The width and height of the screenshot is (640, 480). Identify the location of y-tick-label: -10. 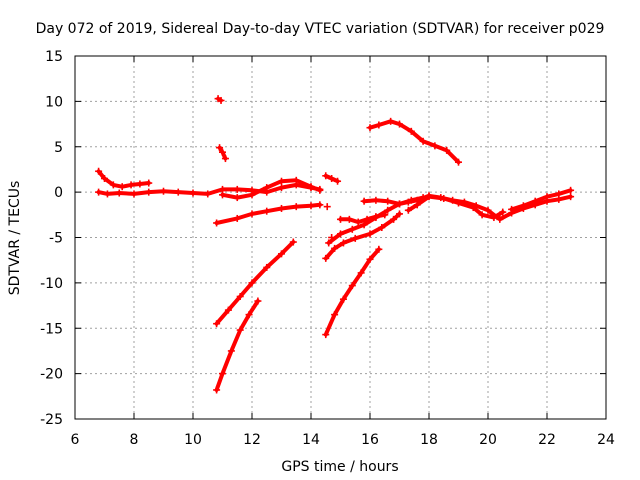
(51, 284).